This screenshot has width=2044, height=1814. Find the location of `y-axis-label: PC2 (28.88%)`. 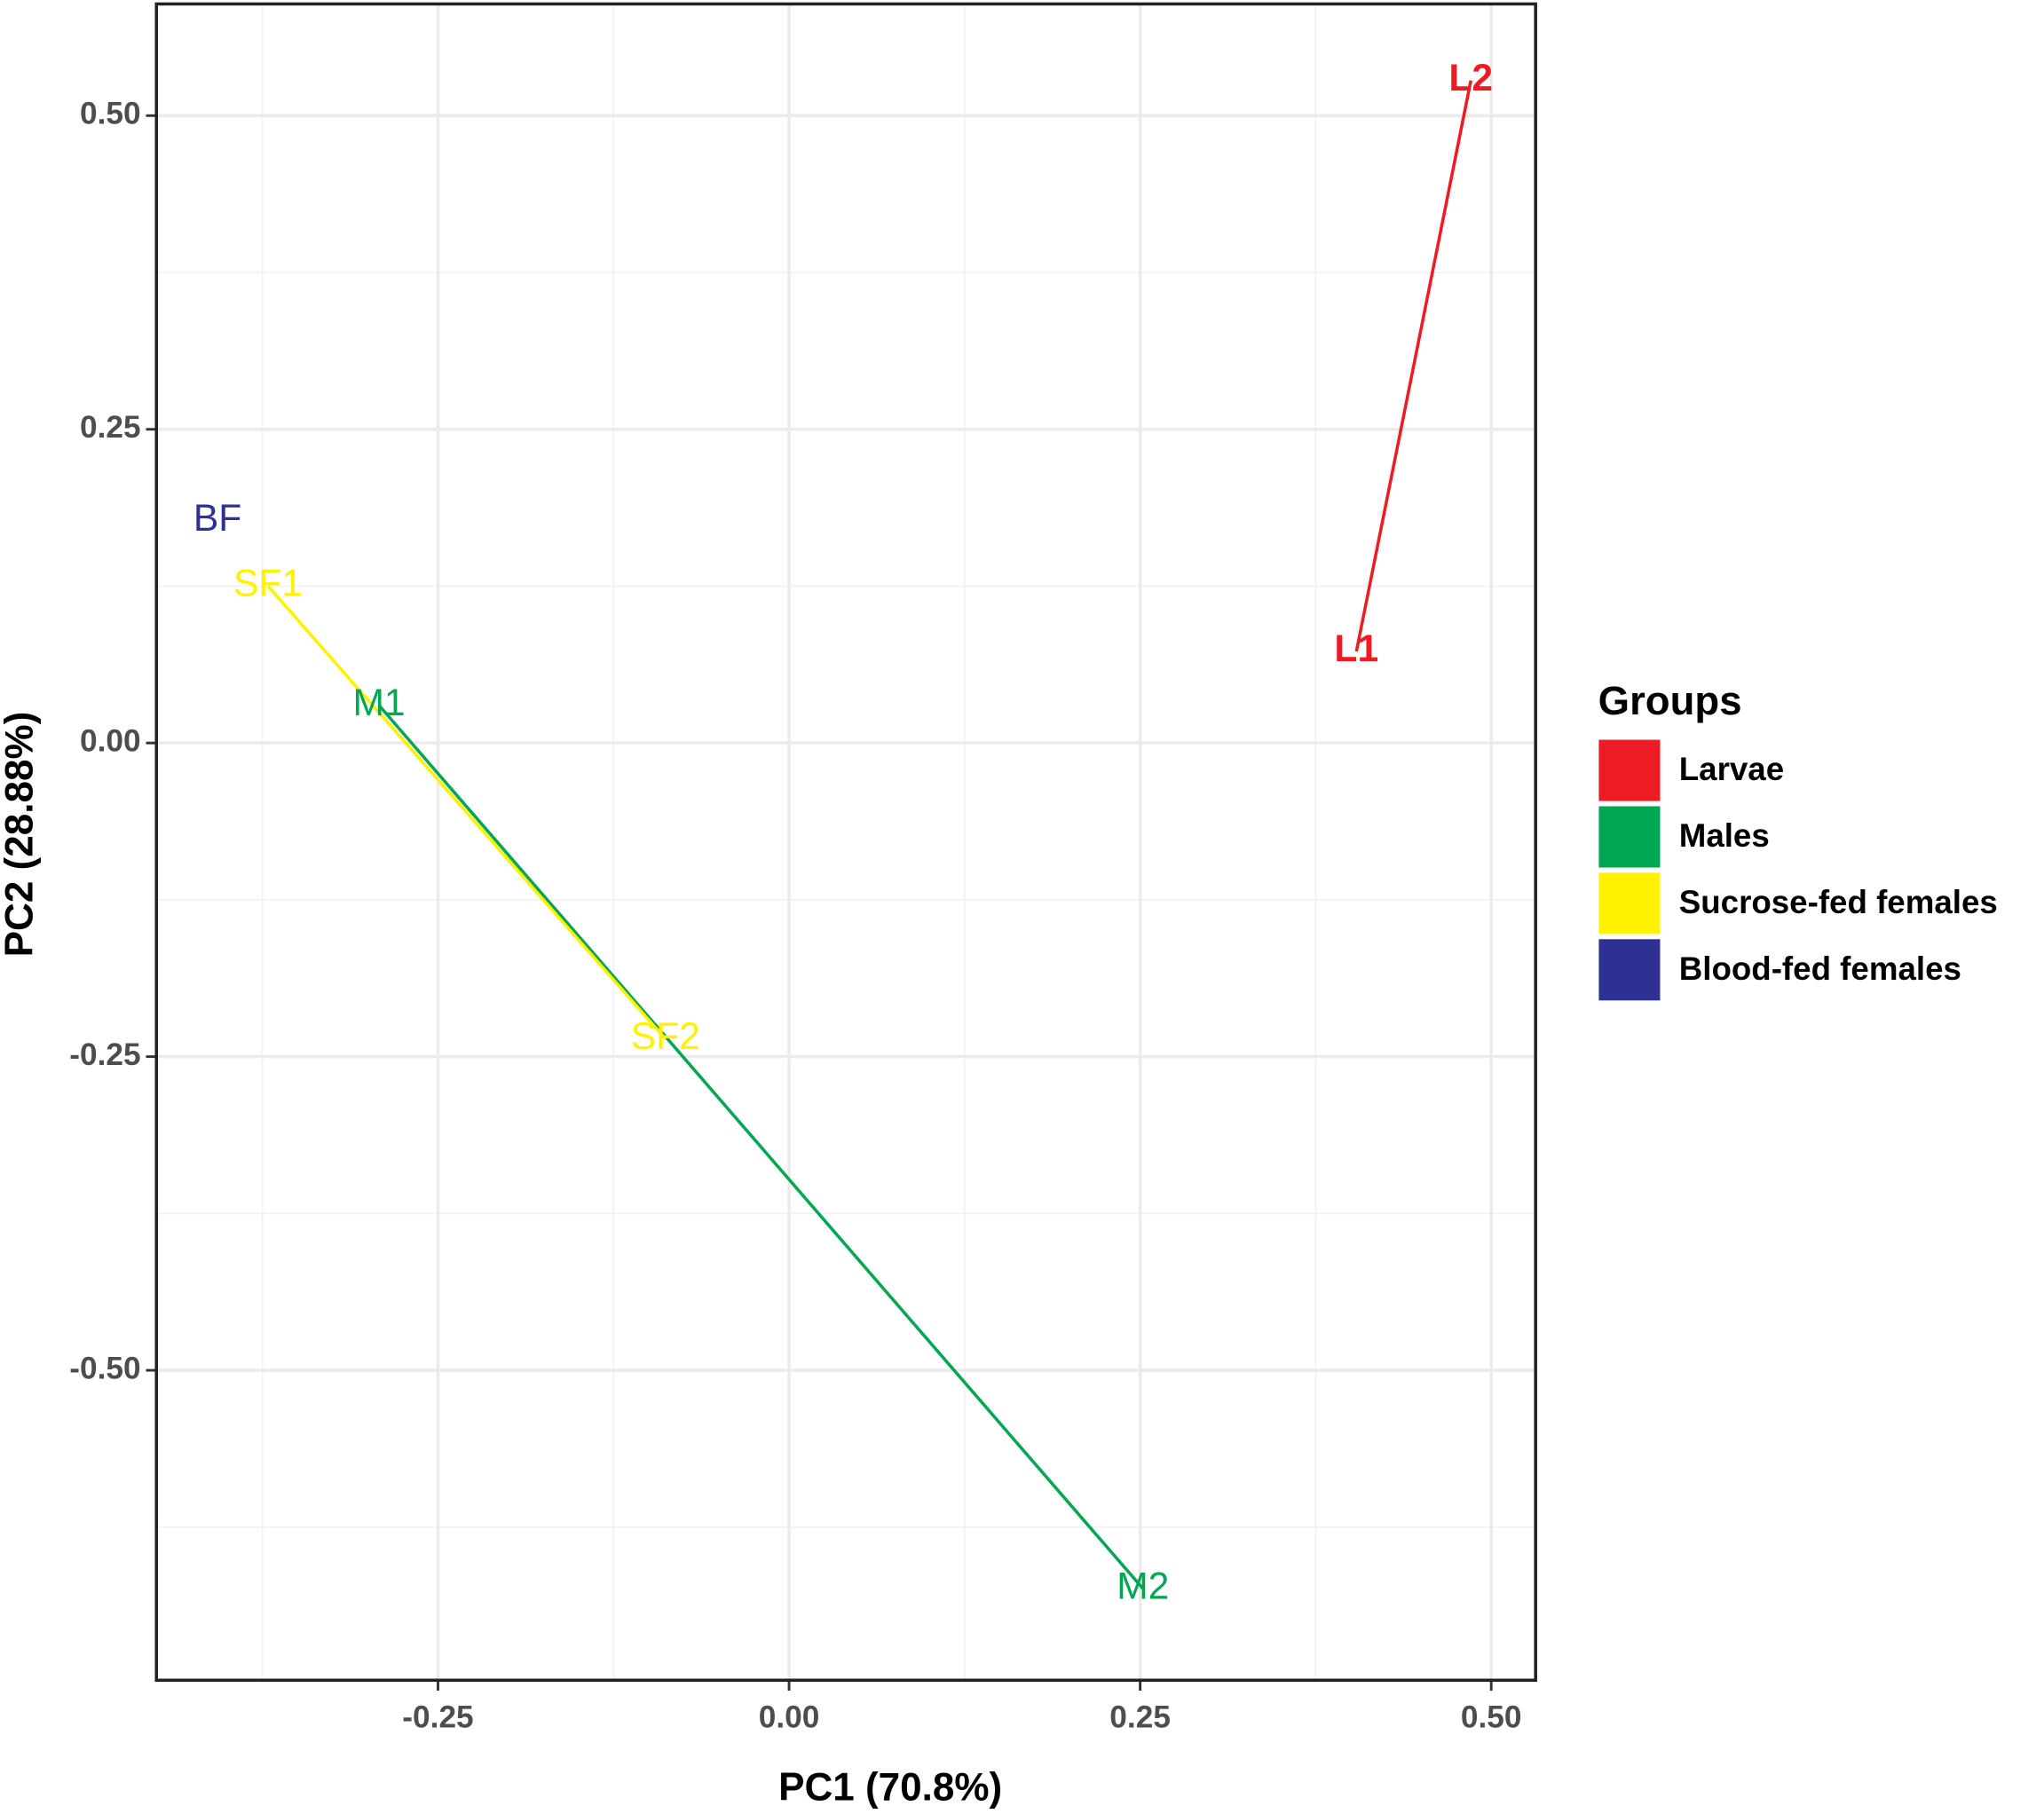

y-axis-label: PC2 (28.88%) is located at coordinates (21, 835).